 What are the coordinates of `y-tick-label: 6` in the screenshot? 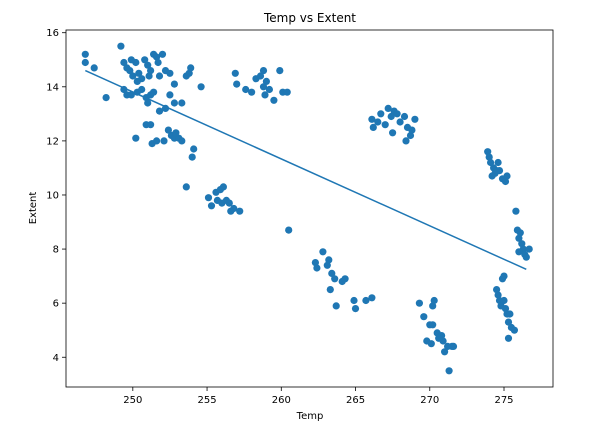 It's located at (56, 304).